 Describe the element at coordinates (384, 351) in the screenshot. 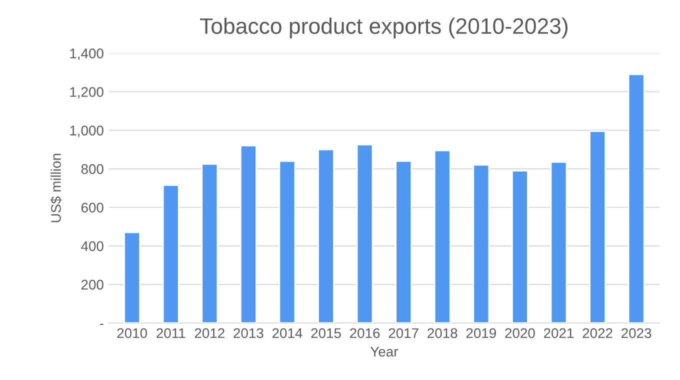

I see `x-axis-title: Year` at that location.